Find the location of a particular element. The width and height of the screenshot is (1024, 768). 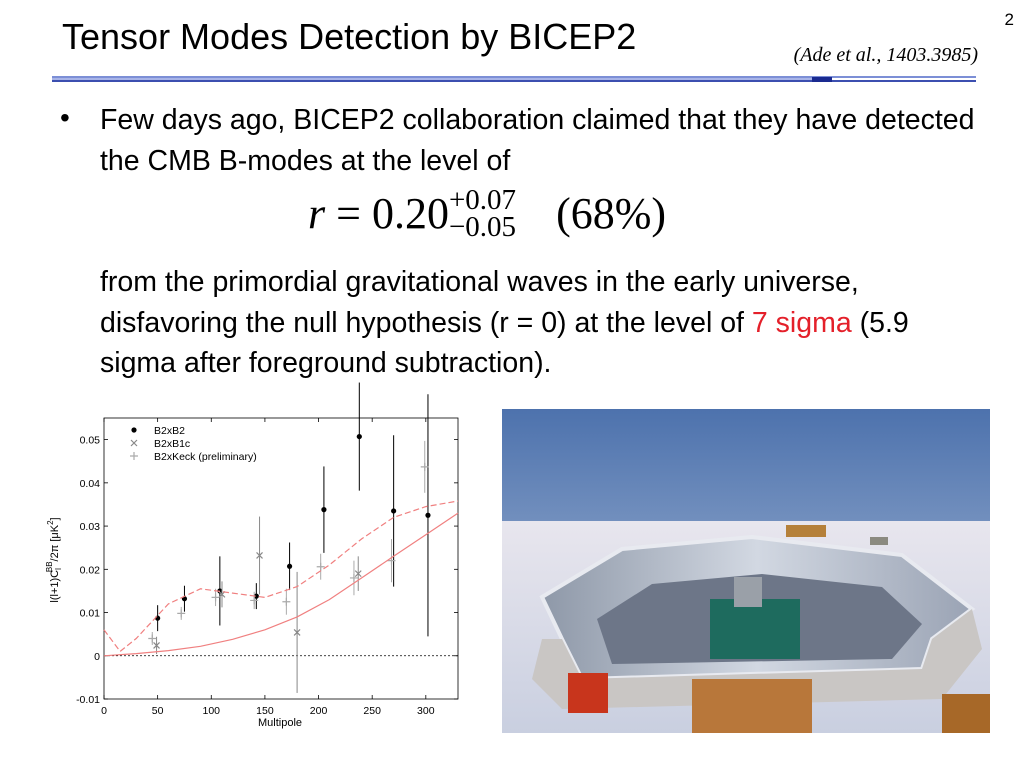

equipment is located at coordinates (588, 693).